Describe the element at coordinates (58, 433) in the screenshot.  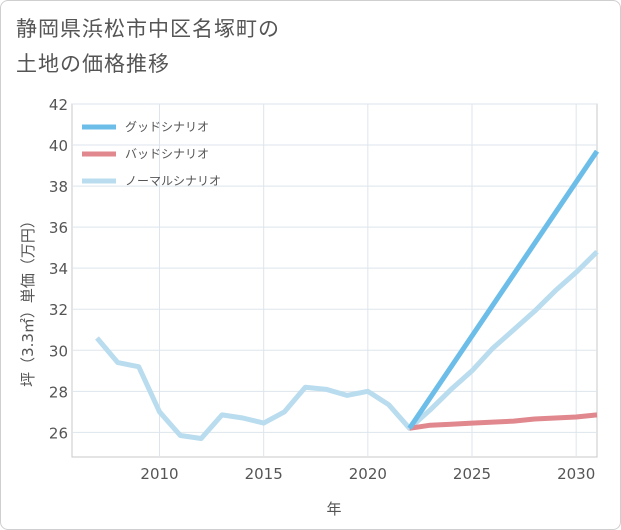
I see `y-tick-label-26: 26` at that location.